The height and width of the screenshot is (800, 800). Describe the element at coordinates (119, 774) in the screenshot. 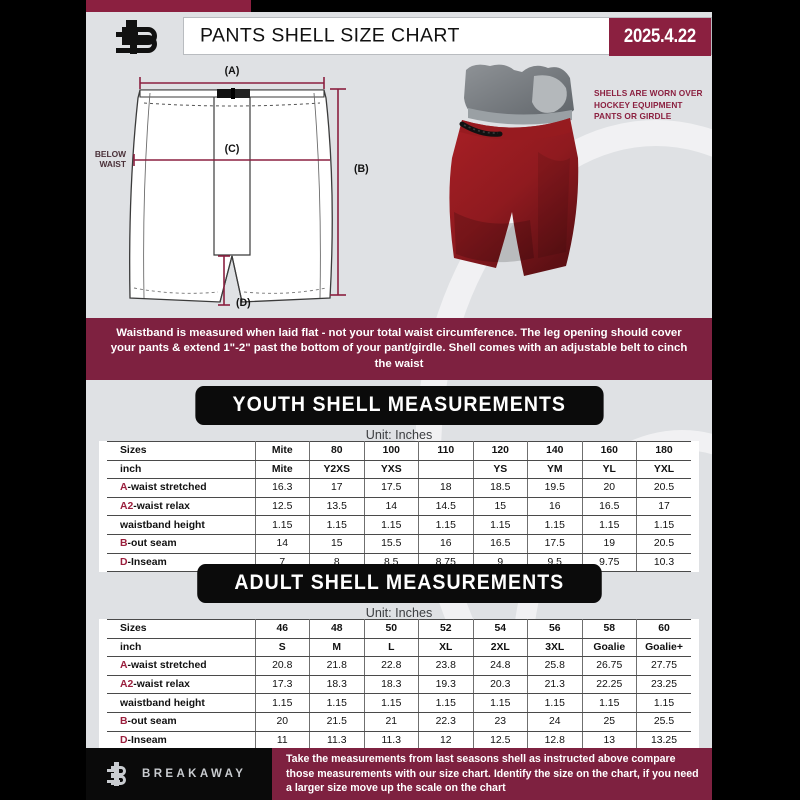

I see `breakaway-footer-logo-icon` at that location.